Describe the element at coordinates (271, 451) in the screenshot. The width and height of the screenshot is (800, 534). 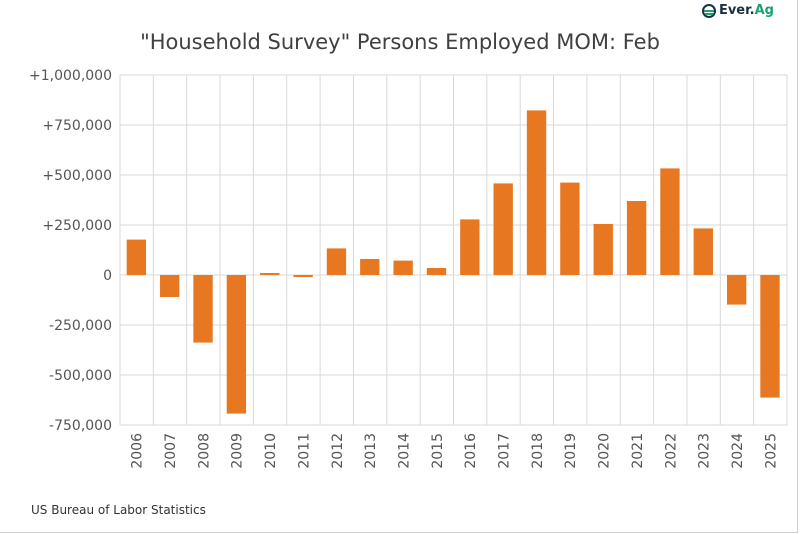
I see `x-tick-label: 2010` at that location.